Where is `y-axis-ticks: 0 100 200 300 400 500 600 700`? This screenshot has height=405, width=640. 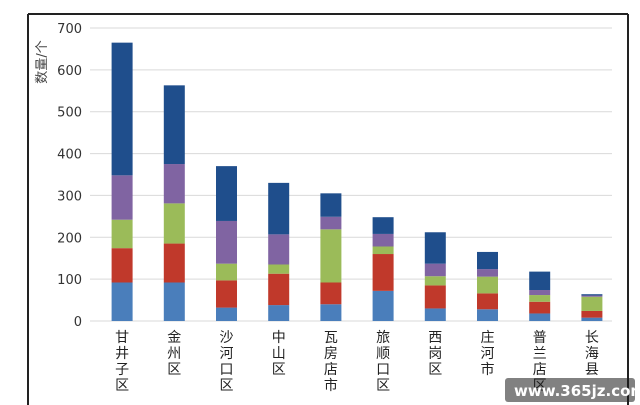 y-axis-ticks: 0 100 200 300 400 500 600 700 is located at coordinates (69, 176).